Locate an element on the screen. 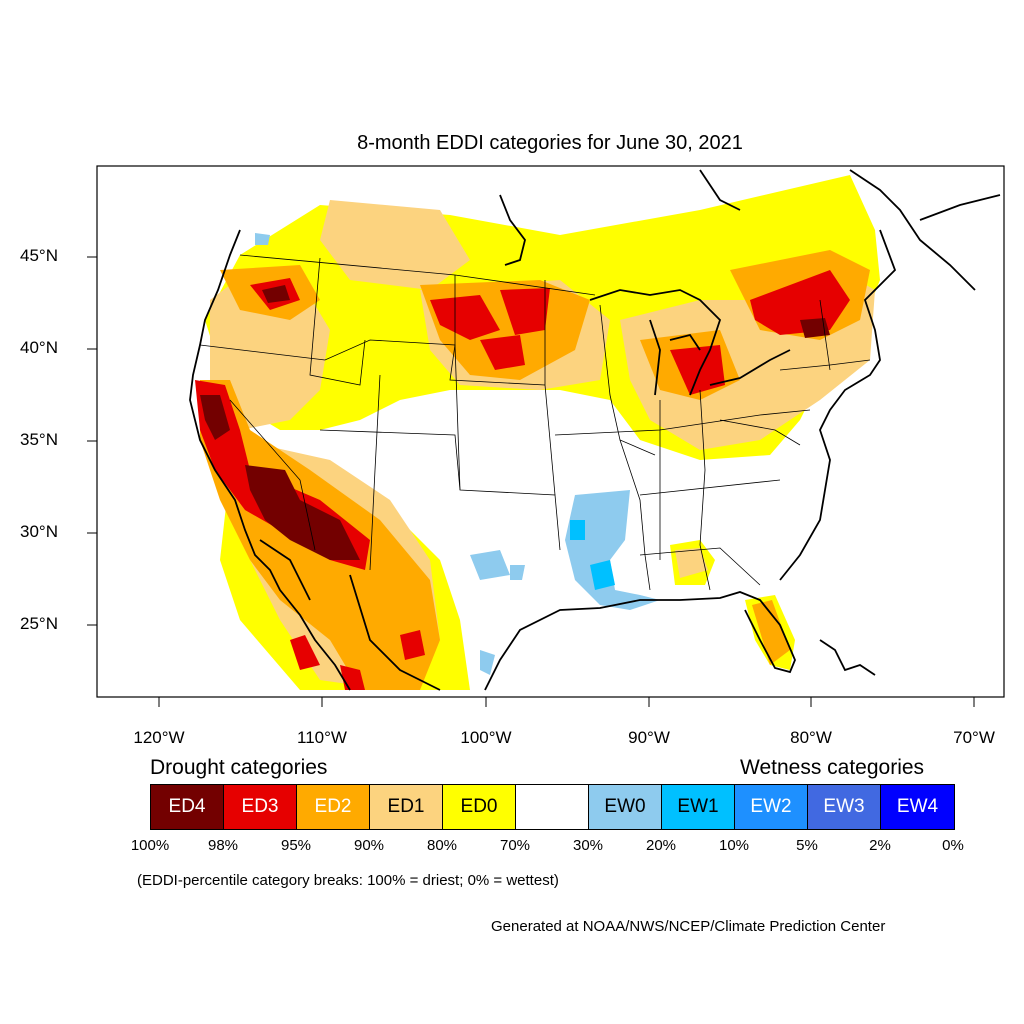  lat-label-30: 30°N is located at coordinates (39, 531).